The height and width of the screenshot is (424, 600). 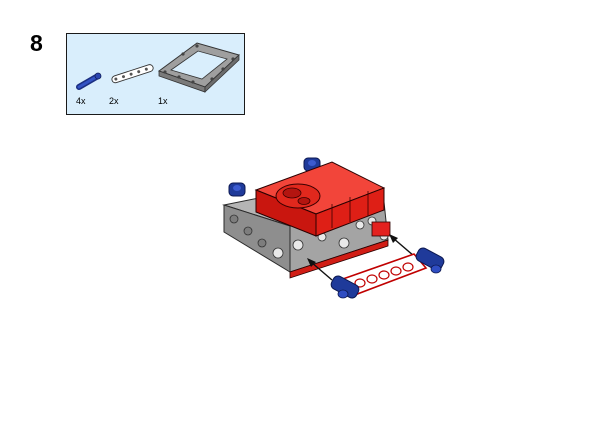 I want to click on white-beam-assembly, so click(x=387, y=273).